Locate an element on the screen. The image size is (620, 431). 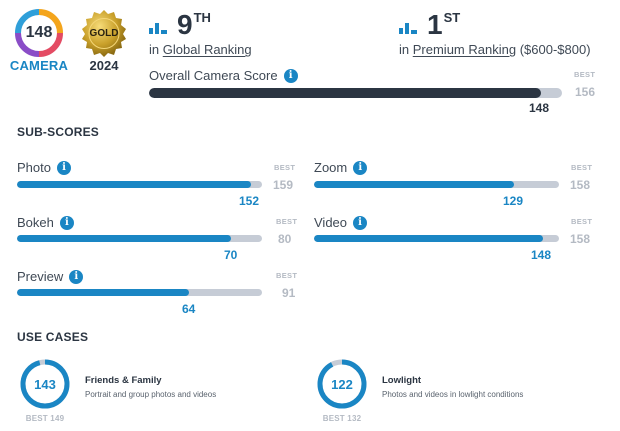
subscores-title: SUB-SCORES is located at coordinates (58, 132).